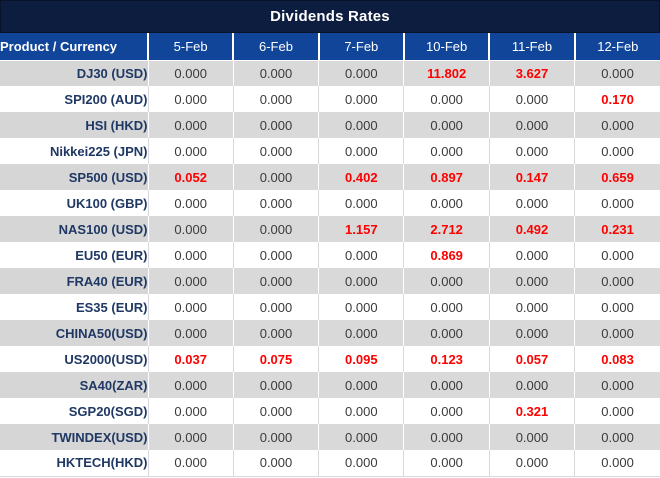  What do you see at coordinates (330, 385) in the screenshot?
I see `table-row: SA40(ZAR) 0.000 0.000 0.000 0.000 0.000 0.000` at bounding box center [330, 385].